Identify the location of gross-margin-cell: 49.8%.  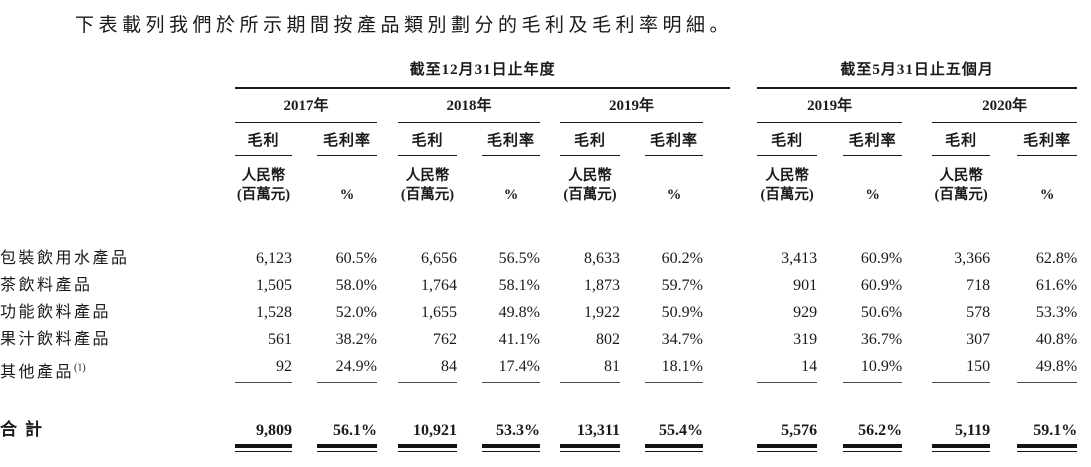
(519, 312).